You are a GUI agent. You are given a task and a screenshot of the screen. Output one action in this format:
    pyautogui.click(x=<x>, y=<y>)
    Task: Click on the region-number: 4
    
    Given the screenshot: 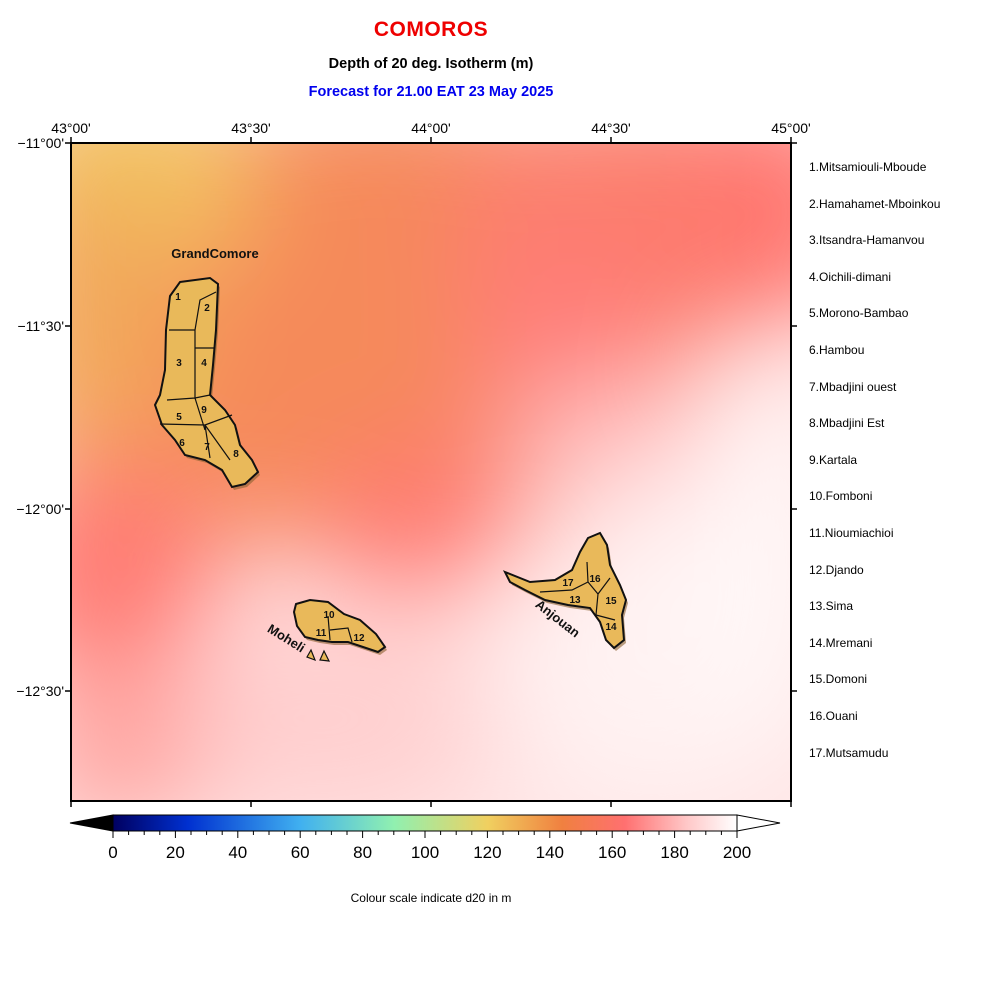 What is the action you would take?
    pyautogui.click(x=204, y=363)
    